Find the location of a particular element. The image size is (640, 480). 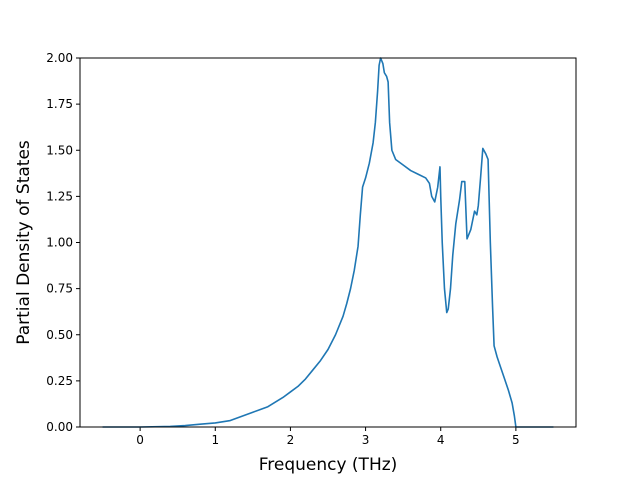

y-tick-label: 0.50 is located at coordinates (59, 335).